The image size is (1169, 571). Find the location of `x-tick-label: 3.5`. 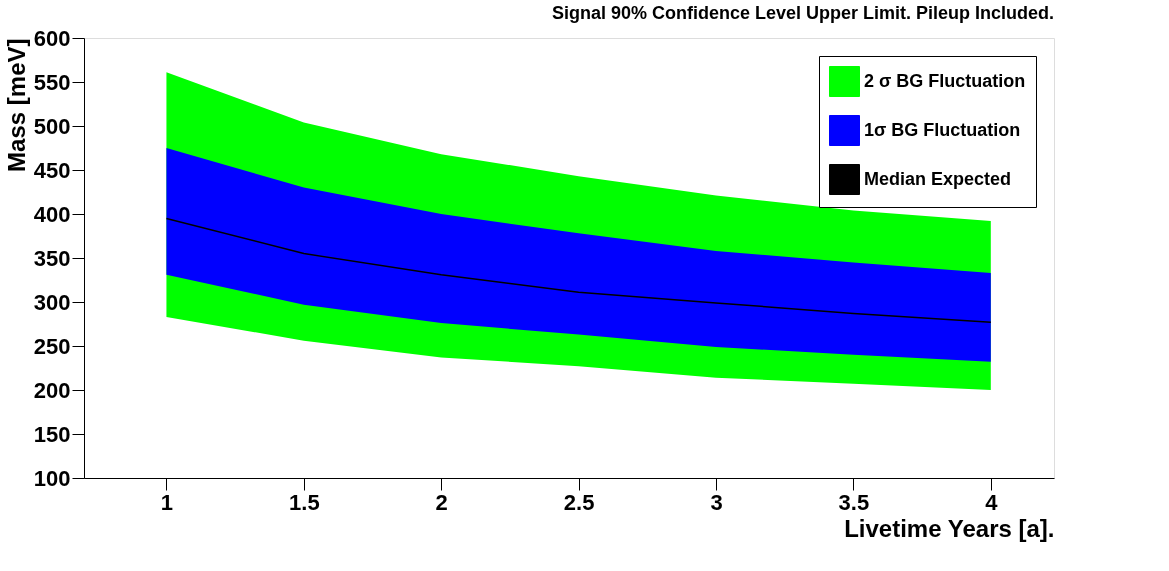

x-tick-label: 3.5 is located at coordinates (854, 502).